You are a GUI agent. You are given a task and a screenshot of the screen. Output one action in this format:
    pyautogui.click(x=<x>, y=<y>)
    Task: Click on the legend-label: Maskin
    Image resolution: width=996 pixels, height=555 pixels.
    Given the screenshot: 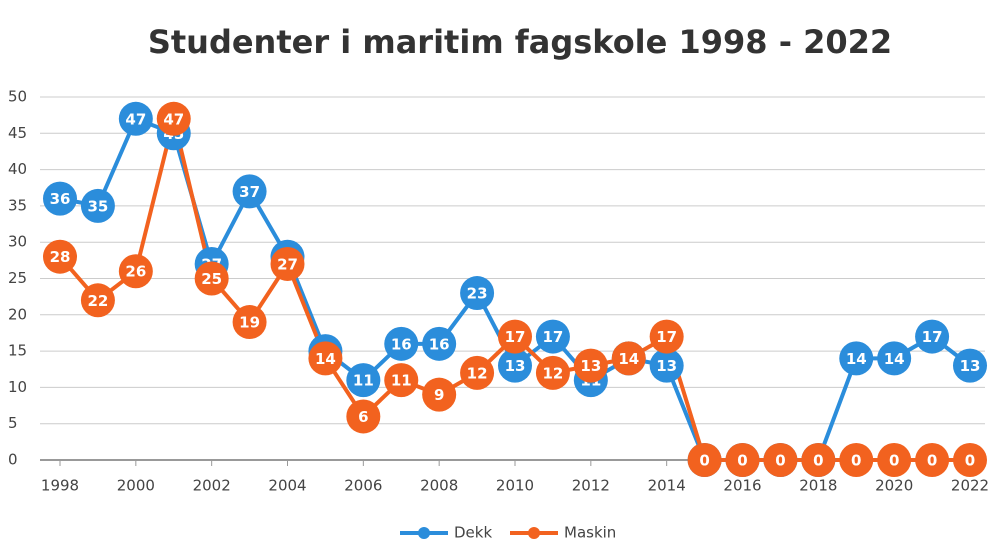 What is the action you would take?
    pyautogui.click(x=590, y=533)
    